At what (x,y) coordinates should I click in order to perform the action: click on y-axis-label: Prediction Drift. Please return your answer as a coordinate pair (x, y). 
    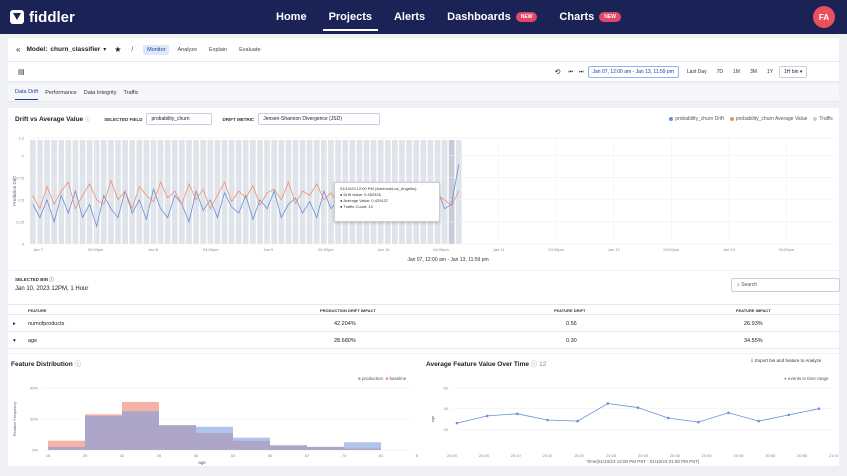
    Looking at the image, I should click on (14, 190).